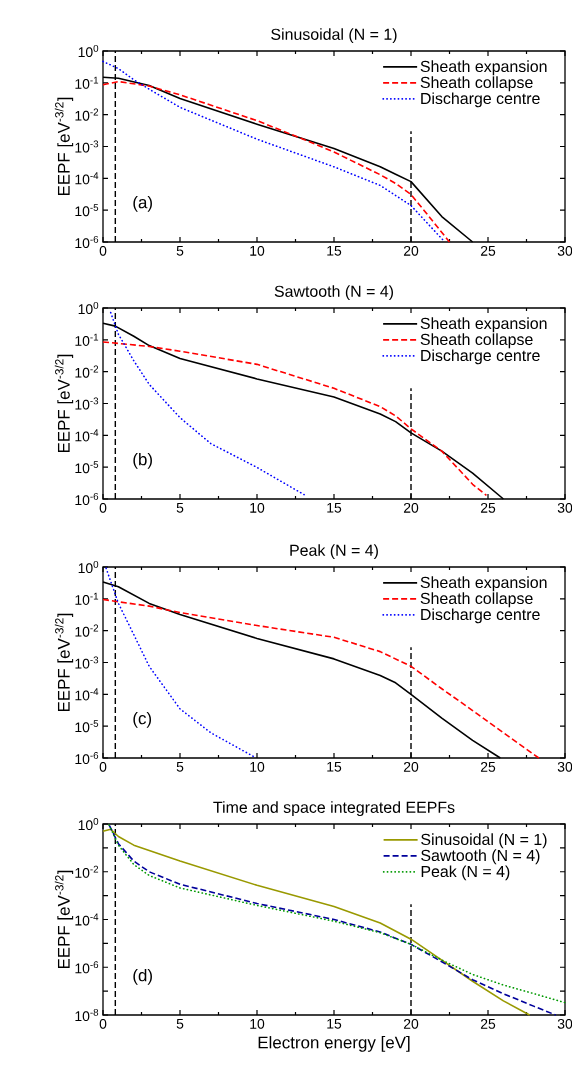  Describe the element at coordinates (334, 552) in the screenshot. I see `chart-title: Peak (N = 4)` at that location.